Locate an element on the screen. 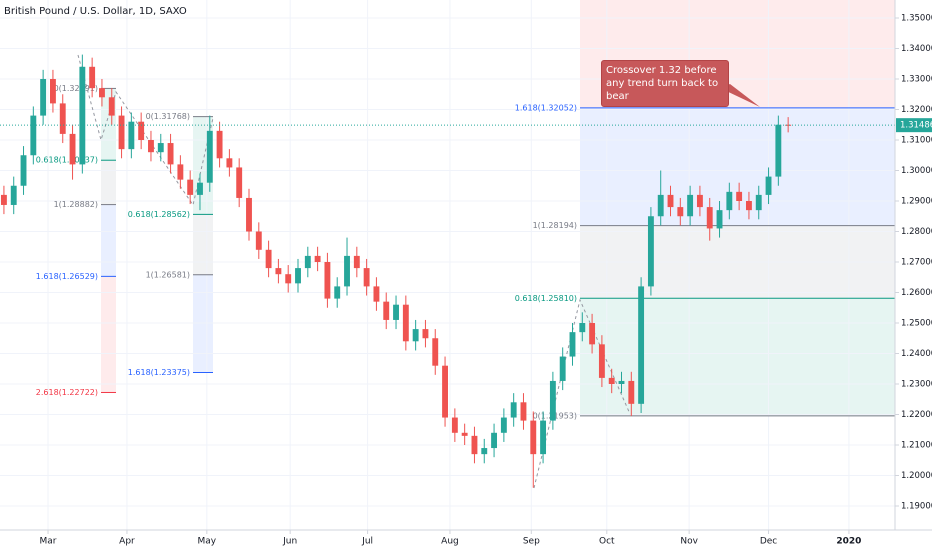 The width and height of the screenshot is (932, 550). x-tick-label: May is located at coordinates (207, 542).